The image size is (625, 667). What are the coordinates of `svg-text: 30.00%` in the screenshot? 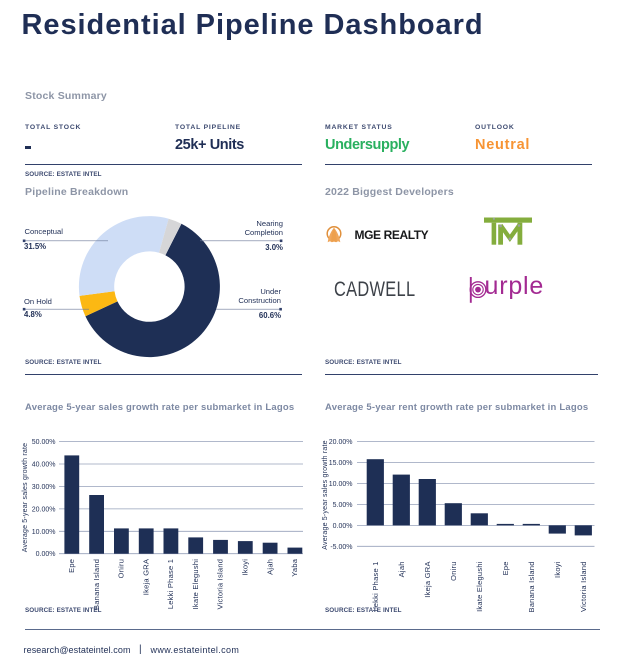 It's located at (44, 487).